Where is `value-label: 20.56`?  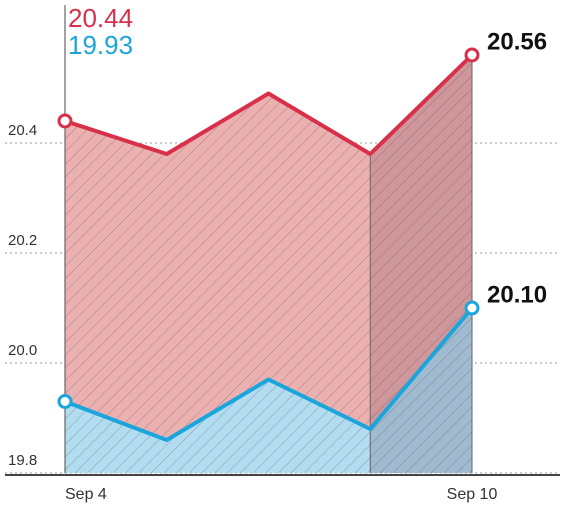
value-label: 20.56 is located at coordinates (517, 41).